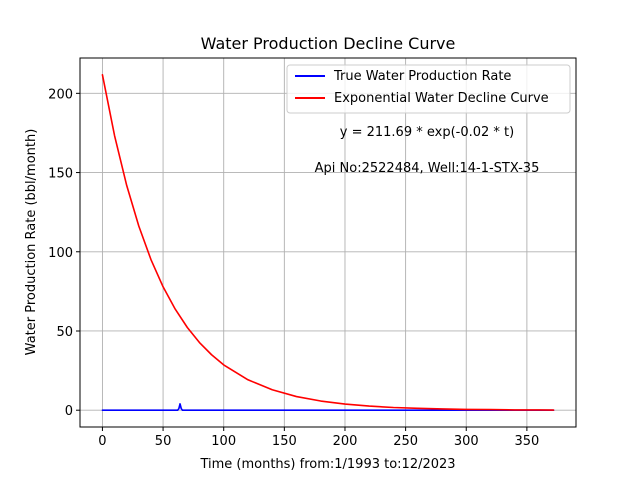 The height and width of the screenshot is (480, 640). Describe the element at coordinates (422, 76) in the screenshot. I see `legend-label-true-rate: True Water Production Rate` at that location.